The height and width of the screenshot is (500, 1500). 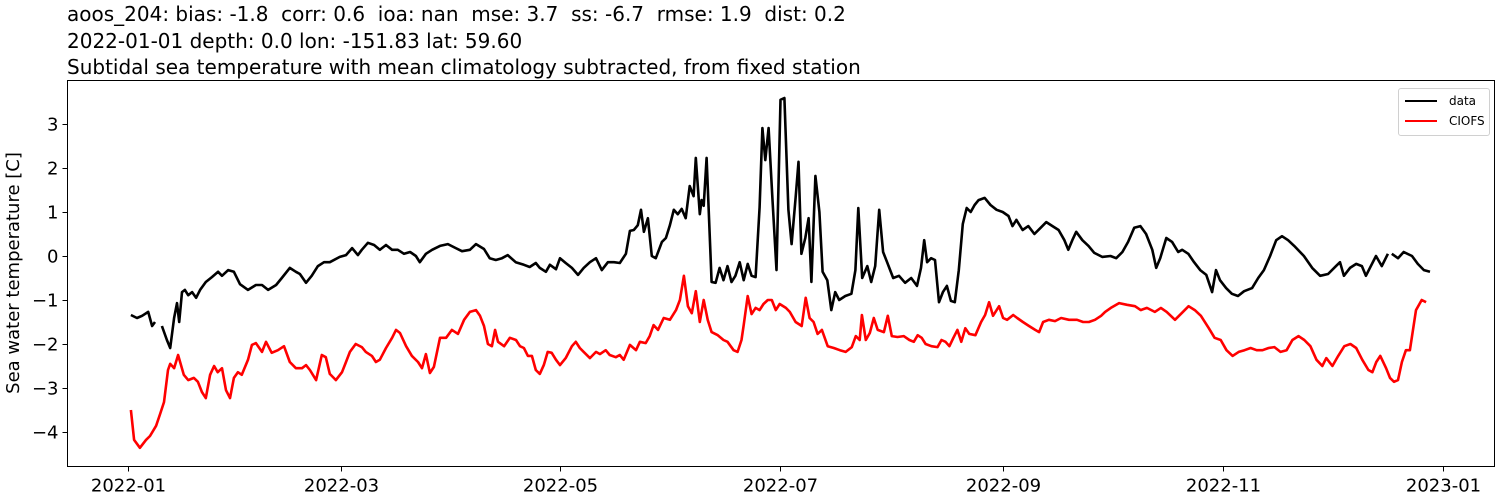 I want to click on x-tick-label: 2022-03, so click(x=341, y=486).